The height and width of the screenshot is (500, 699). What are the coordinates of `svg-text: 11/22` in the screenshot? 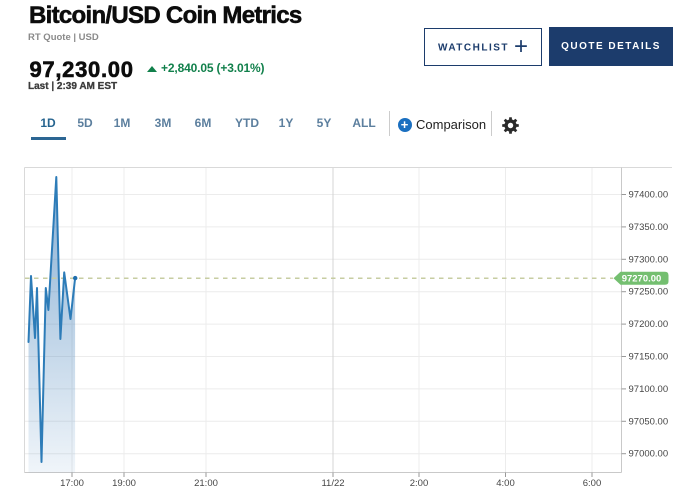 It's located at (332, 483).